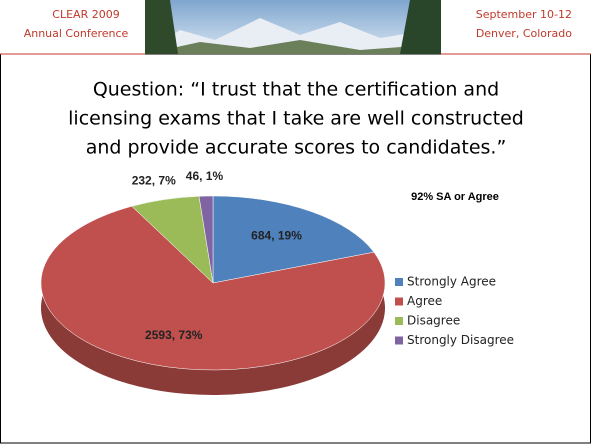  I want to click on legend-label: Disagree, so click(433, 321).